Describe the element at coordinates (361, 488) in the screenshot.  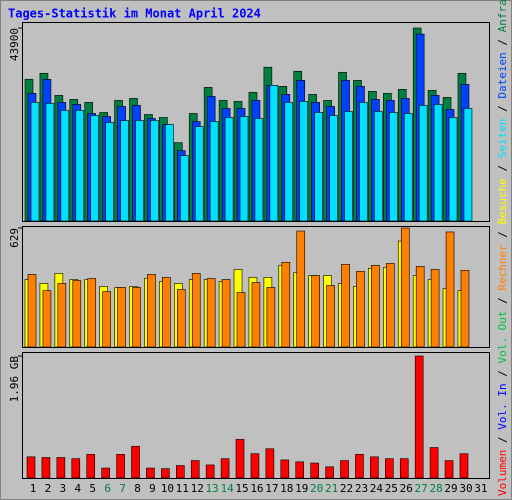
I see `x-tick-label: 23` at that location.